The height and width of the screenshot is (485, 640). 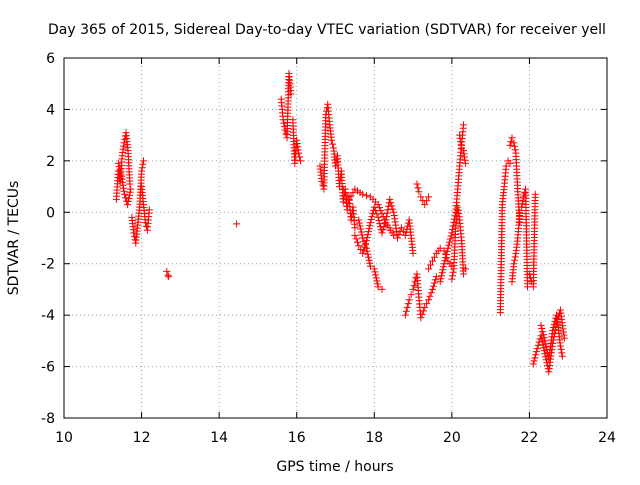 What do you see at coordinates (50, 59) in the screenshot?
I see `y-tick-label: 6` at bounding box center [50, 59].